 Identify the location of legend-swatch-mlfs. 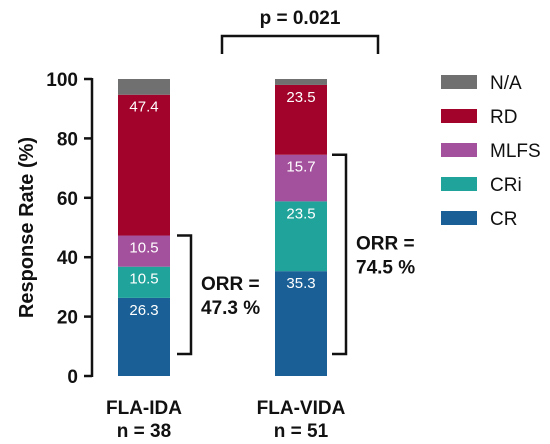
(459, 150).